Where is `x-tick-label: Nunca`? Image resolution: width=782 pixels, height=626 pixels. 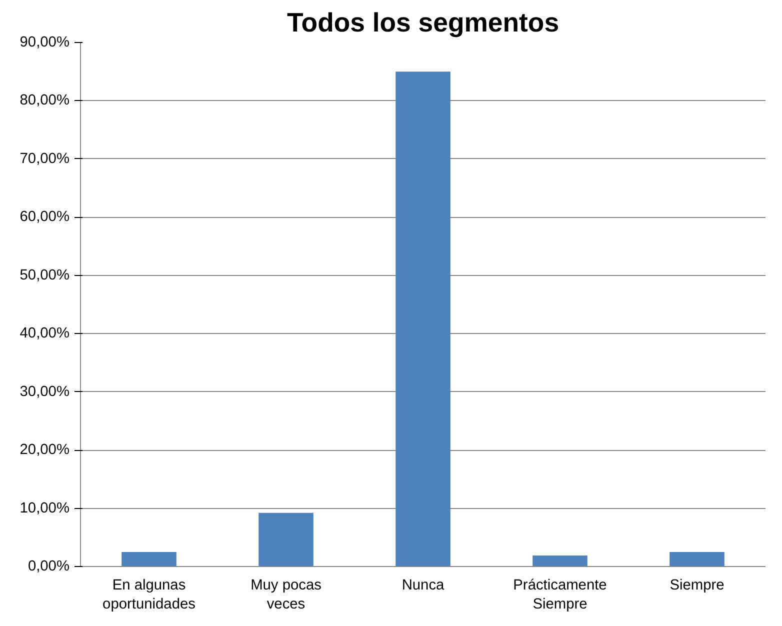
x-tick-label: Nunca is located at coordinates (424, 586).